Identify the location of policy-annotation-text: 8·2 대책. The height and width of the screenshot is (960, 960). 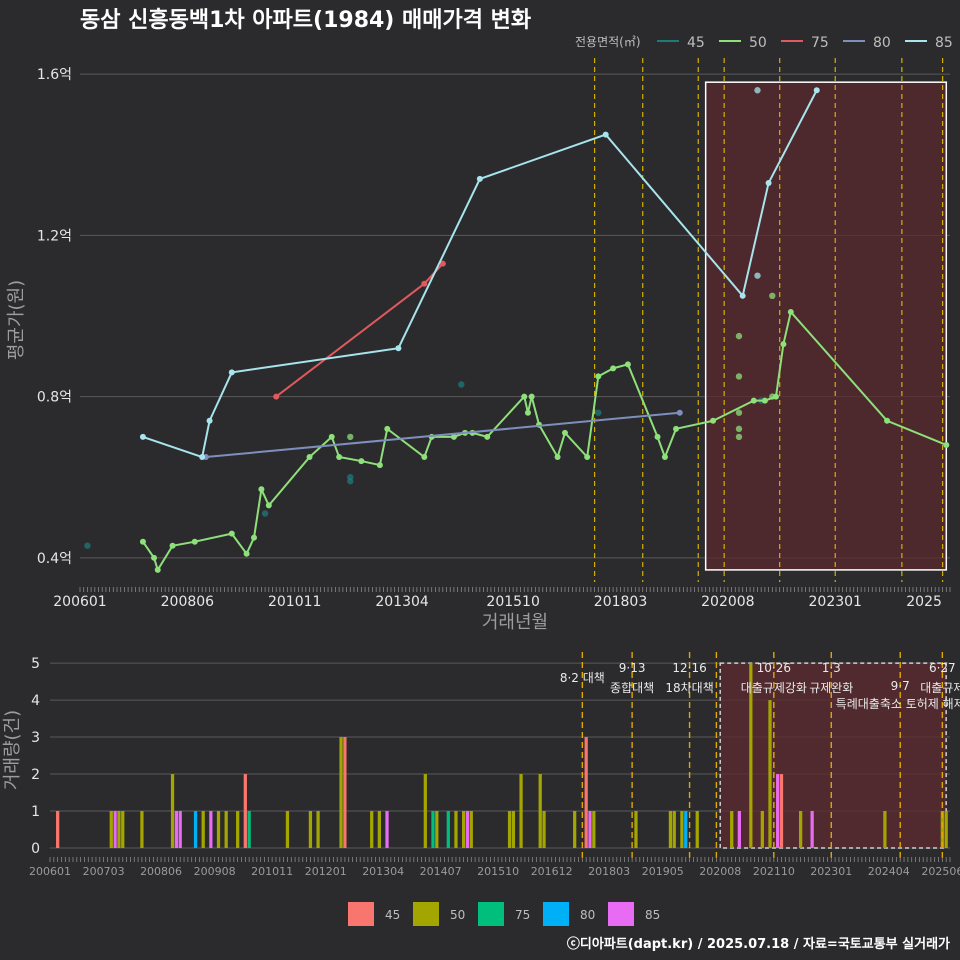
(582, 677).